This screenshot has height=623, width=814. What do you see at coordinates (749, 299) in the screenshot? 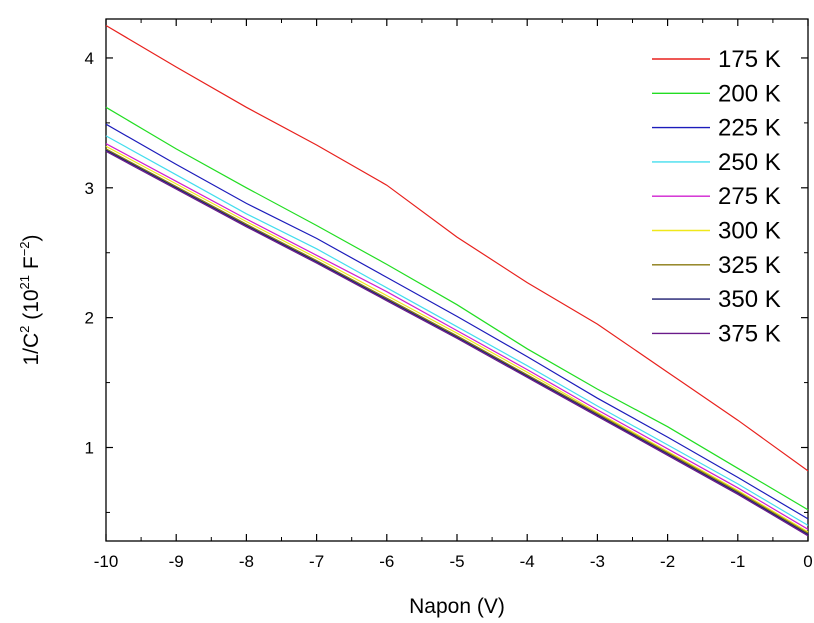
I see `legend-label: 350 K` at bounding box center [749, 299].